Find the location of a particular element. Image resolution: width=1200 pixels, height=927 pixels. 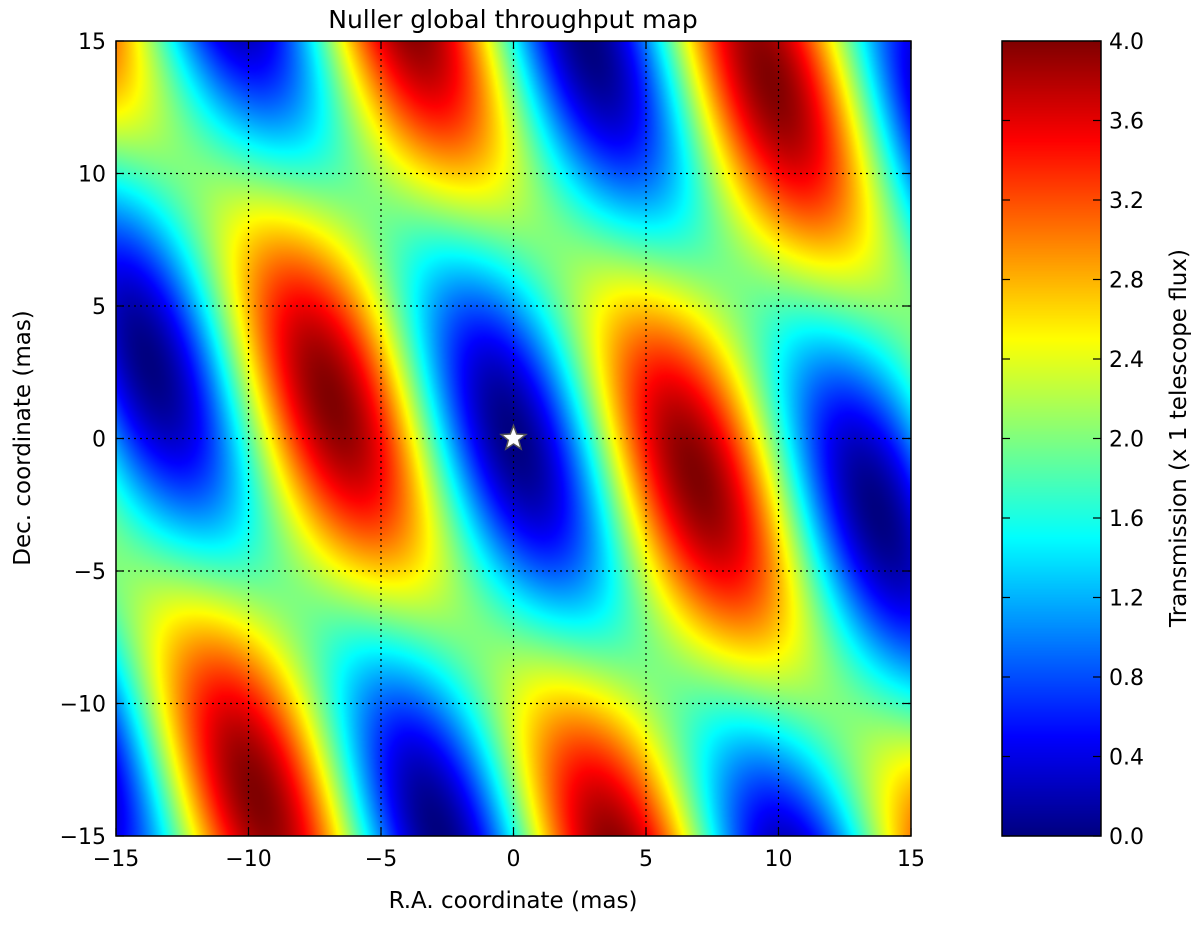

x-tick-label: 15 is located at coordinates (911, 859).